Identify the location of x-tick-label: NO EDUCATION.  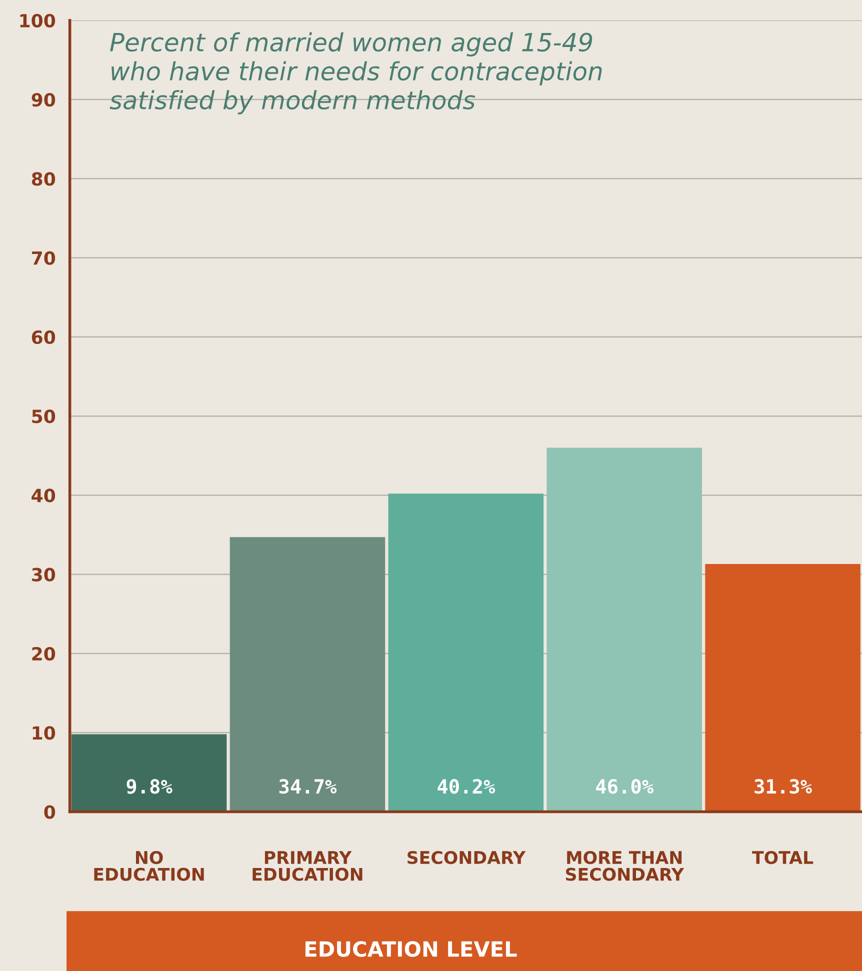
(149, 865).